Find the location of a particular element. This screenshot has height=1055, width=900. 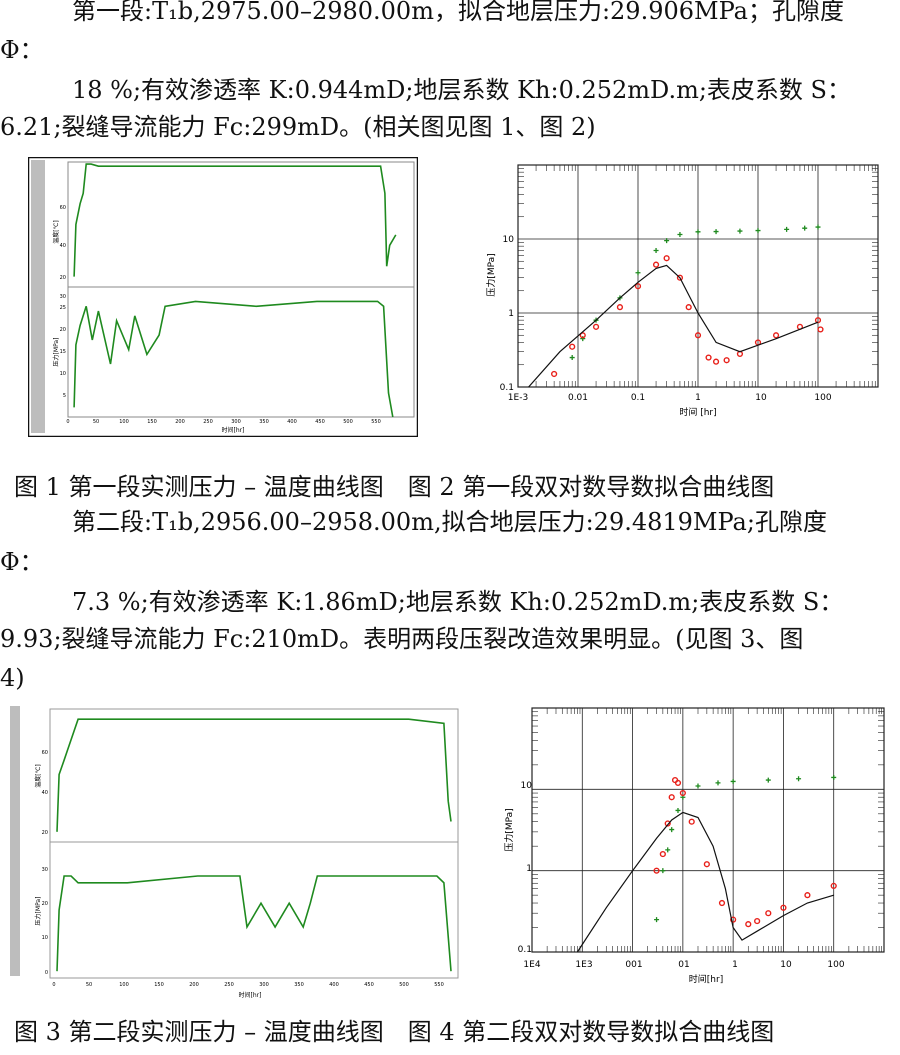

fig2-x-tick: 1E-3 is located at coordinates (518, 398).